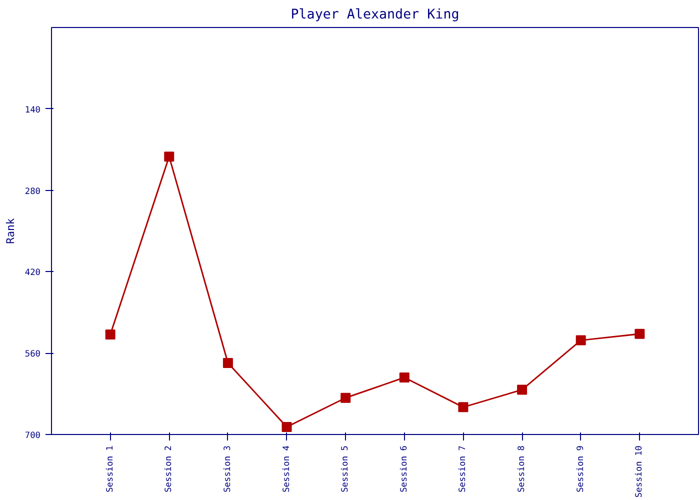 This screenshot has height=500, width=700. Describe the element at coordinates (227, 468) in the screenshot. I see `x-tick-label: Session 3` at that location.